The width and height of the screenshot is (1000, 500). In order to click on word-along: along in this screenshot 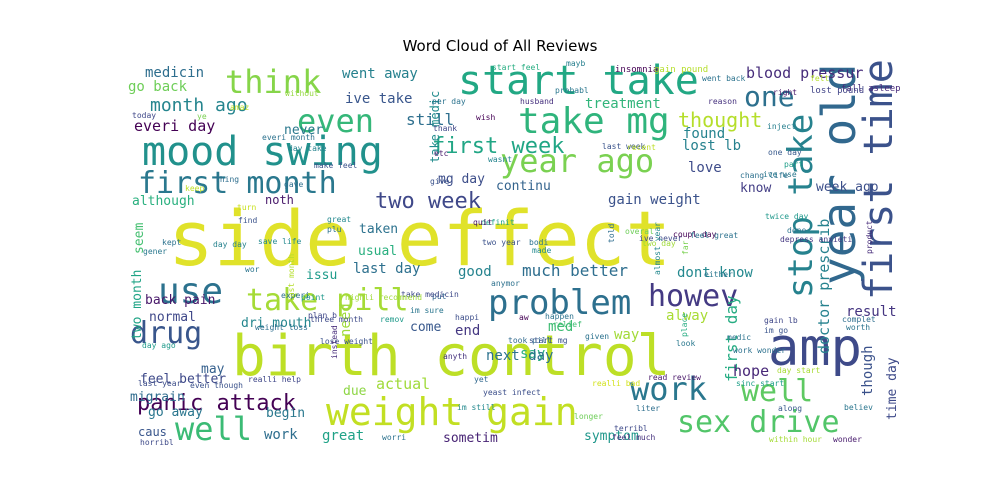, I will do `click(790, 408)`.